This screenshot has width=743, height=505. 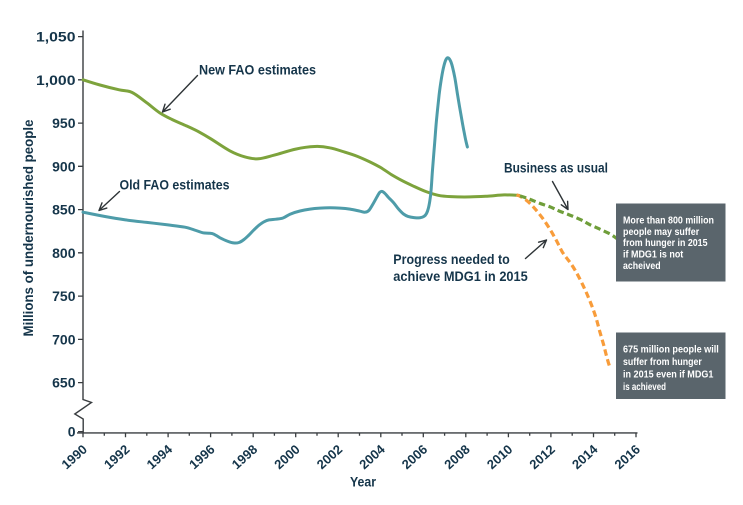 What do you see at coordinates (64, 253) in the screenshot?
I see `svg-text: 800` at bounding box center [64, 253].